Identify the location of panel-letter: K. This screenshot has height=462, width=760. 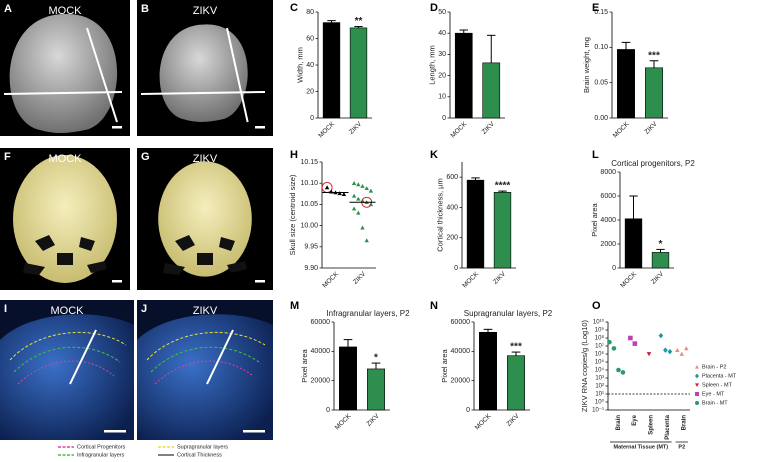
(434, 155).